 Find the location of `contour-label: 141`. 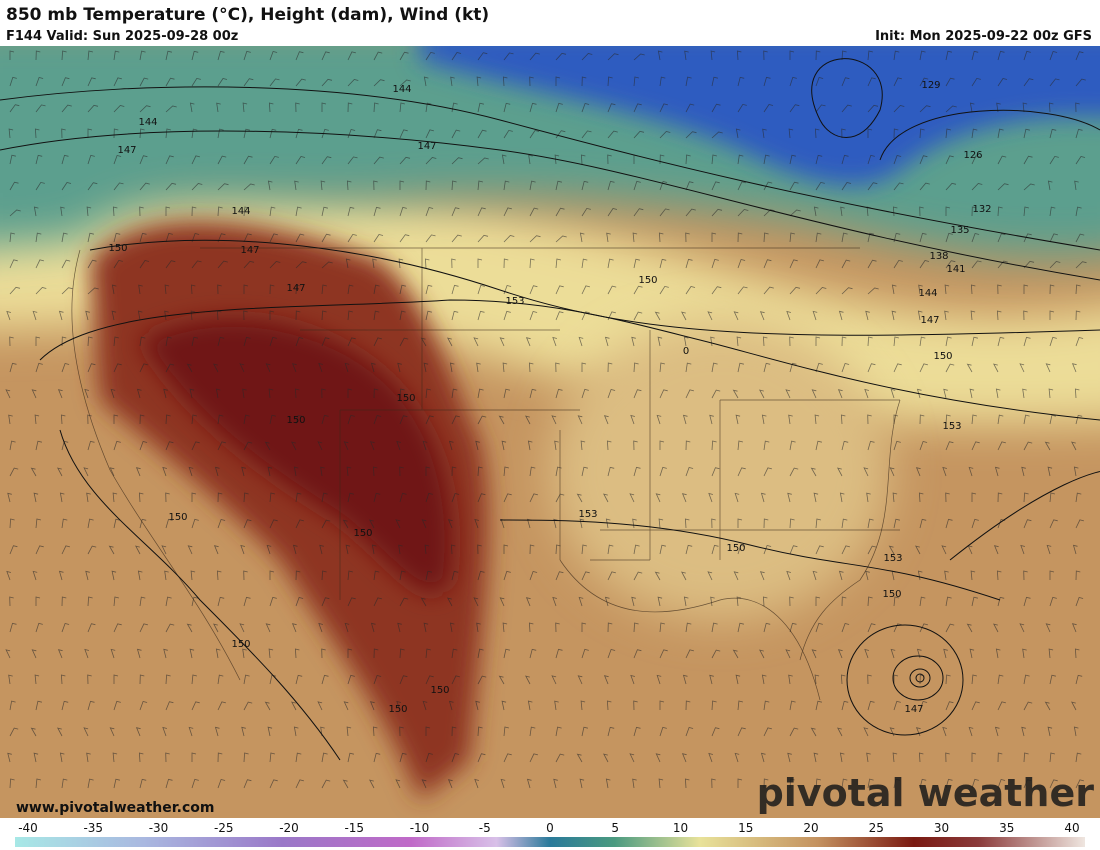

contour-label: 141 is located at coordinates (955, 269).